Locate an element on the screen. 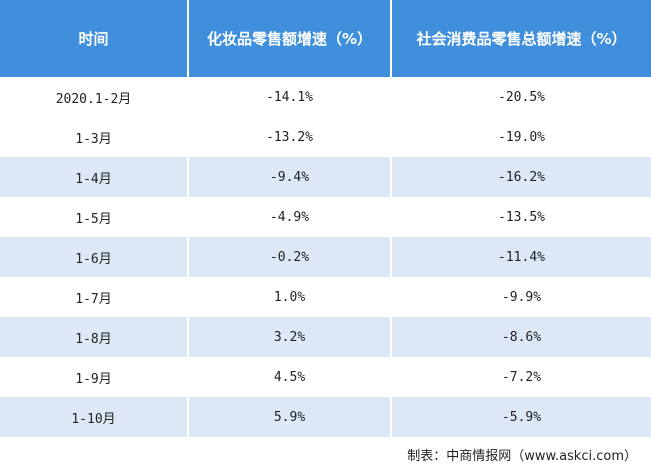 This screenshot has height=476, width=651. table-cell: -13.2% is located at coordinates (290, 137).